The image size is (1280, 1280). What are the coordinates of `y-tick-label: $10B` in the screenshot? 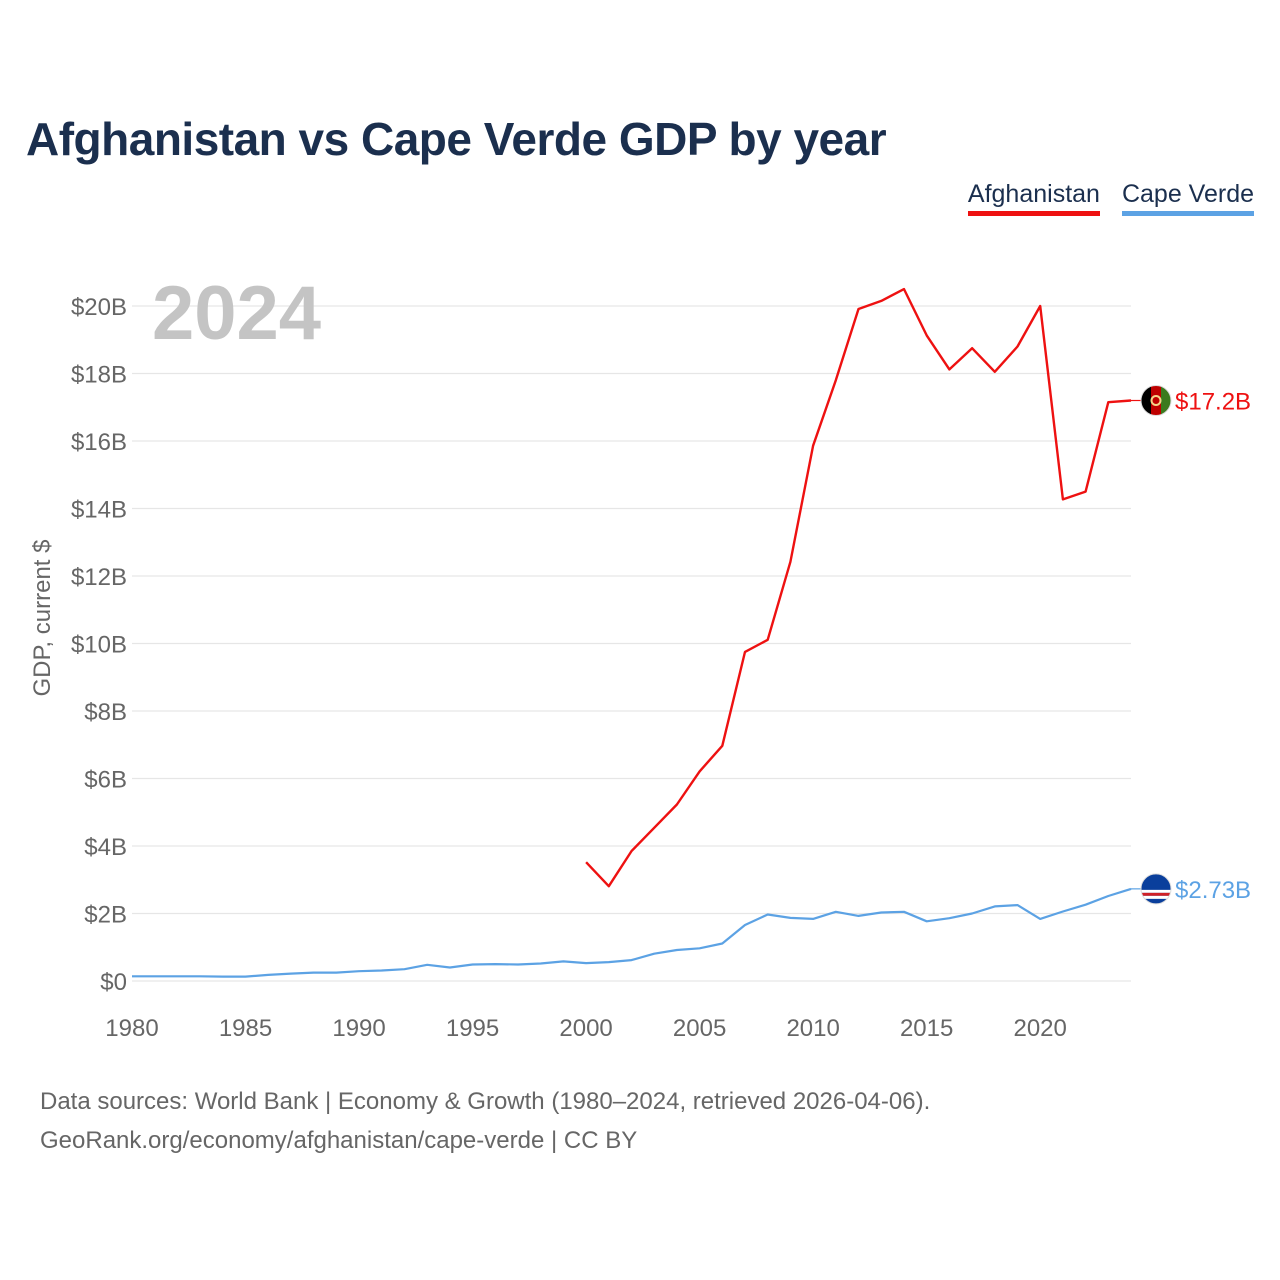 It's located at (99, 645).